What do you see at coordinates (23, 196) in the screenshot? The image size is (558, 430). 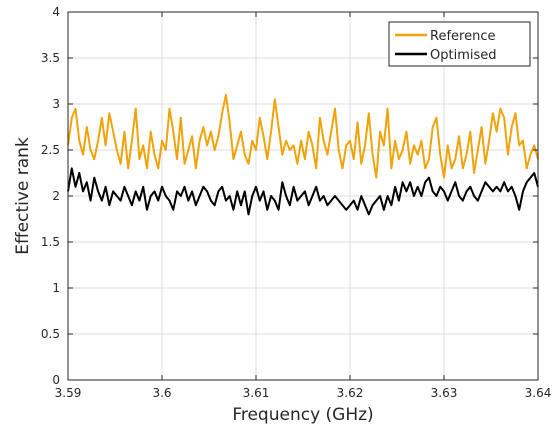 I see `y-axis-label: Effective rank` at bounding box center [23, 196].